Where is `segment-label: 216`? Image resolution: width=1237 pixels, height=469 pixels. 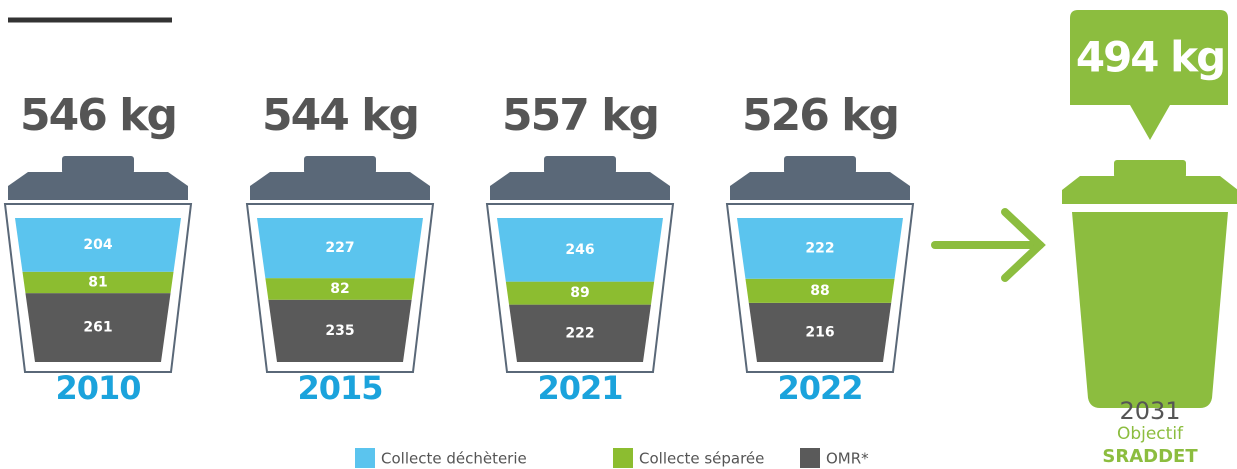 segment-label: 216 is located at coordinates (819, 332).